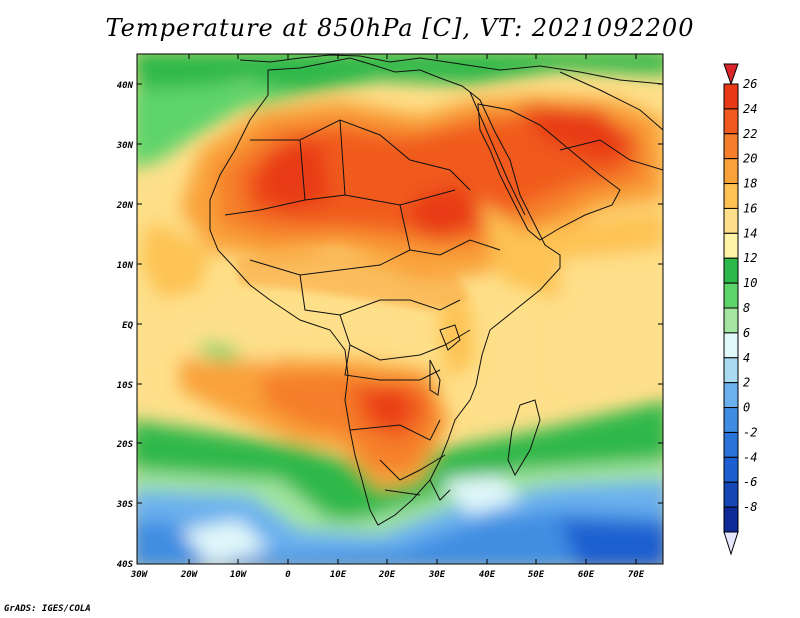 The image size is (800, 618). I want to click on colorbar-label: 0, so click(746, 408).